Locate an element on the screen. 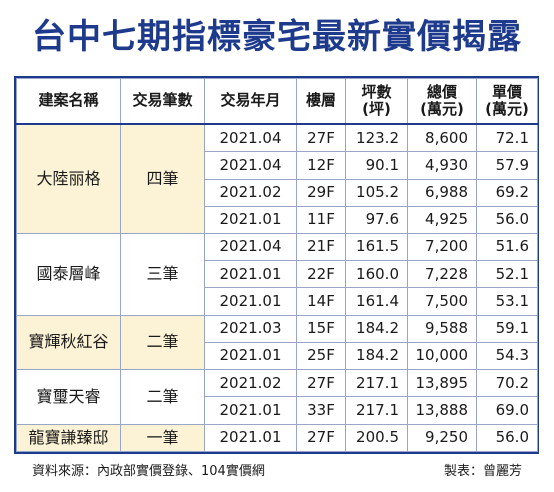 Image resolution: width=554 pixels, height=492 pixels. project-name-cell: 寶輝秋紅谷 is located at coordinates (68, 342).